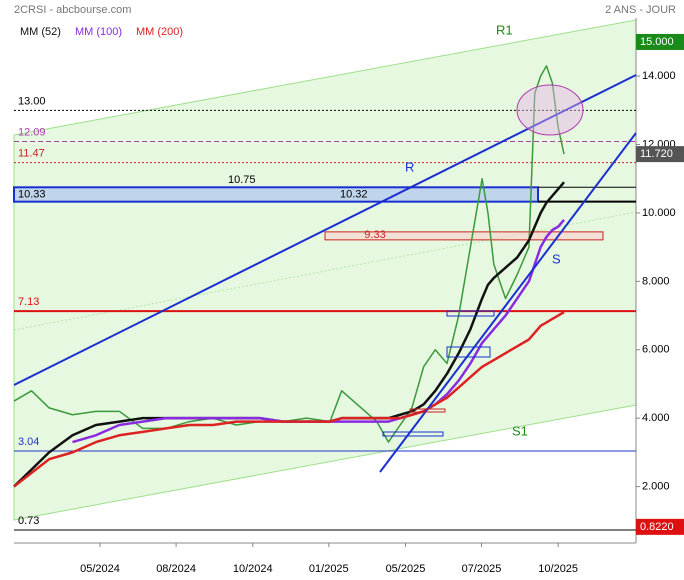 This screenshot has width=684, height=580. I want to click on x-tick-label: 07/2025, so click(482, 569).